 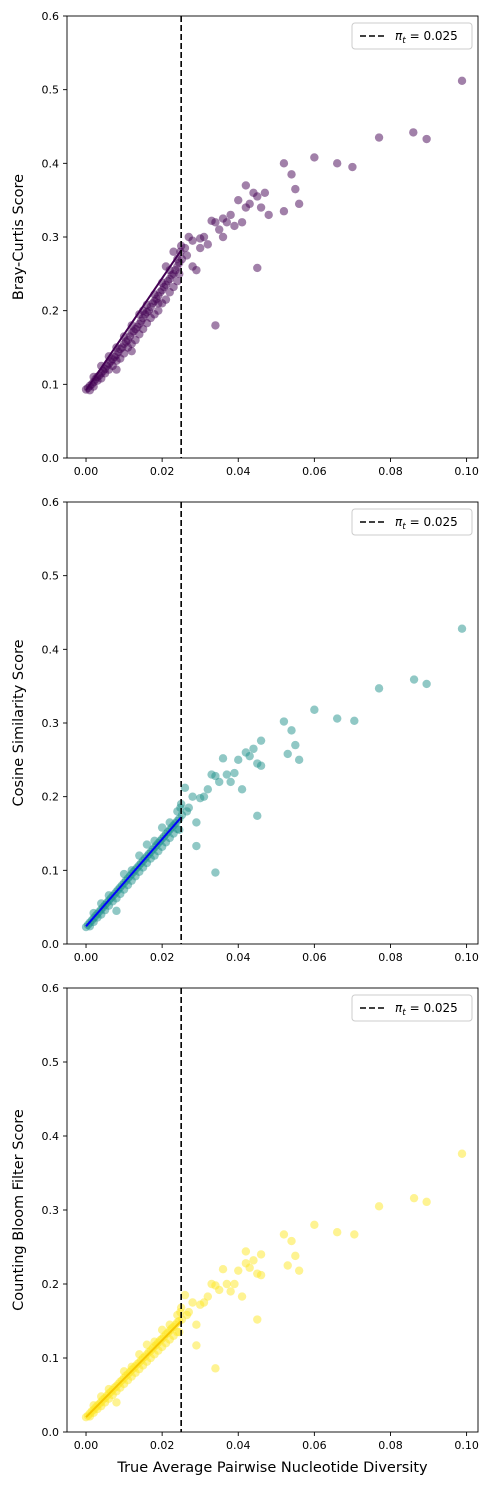 I want to click on regression-line, so click(x=133, y=1369).